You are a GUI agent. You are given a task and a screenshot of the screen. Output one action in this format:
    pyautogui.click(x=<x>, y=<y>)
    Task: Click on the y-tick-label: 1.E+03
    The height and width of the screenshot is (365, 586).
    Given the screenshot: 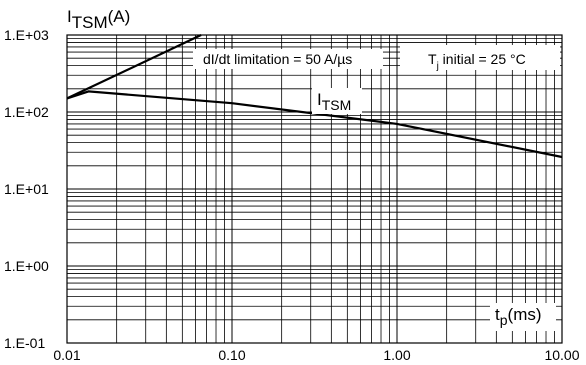 What is the action you would take?
    pyautogui.click(x=26, y=35)
    